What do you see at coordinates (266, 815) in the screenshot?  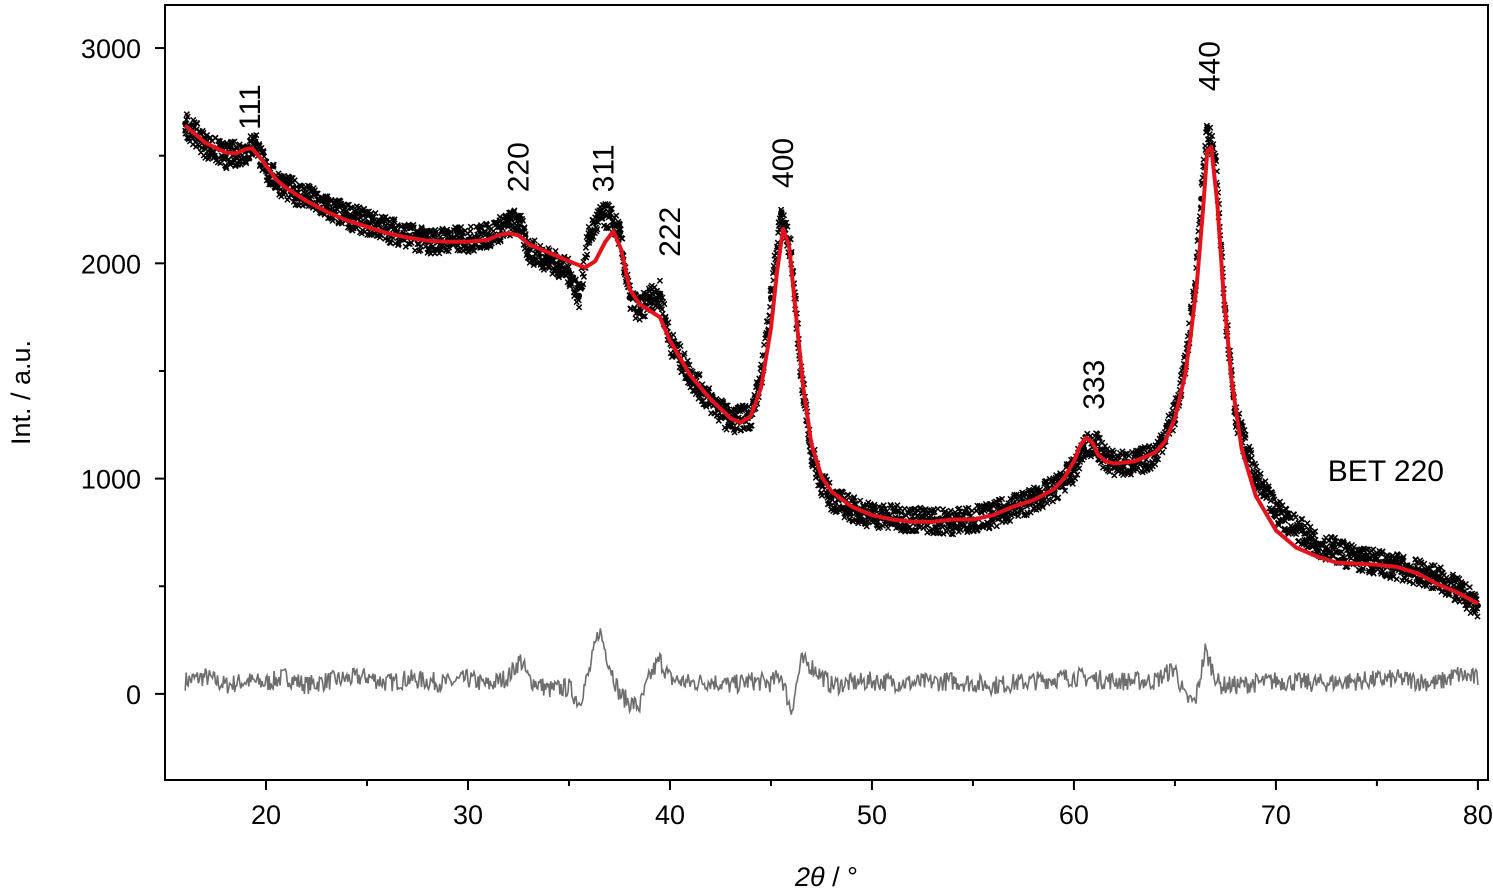 I see `x-tick-label: 20` at bounding box center [266, 815].